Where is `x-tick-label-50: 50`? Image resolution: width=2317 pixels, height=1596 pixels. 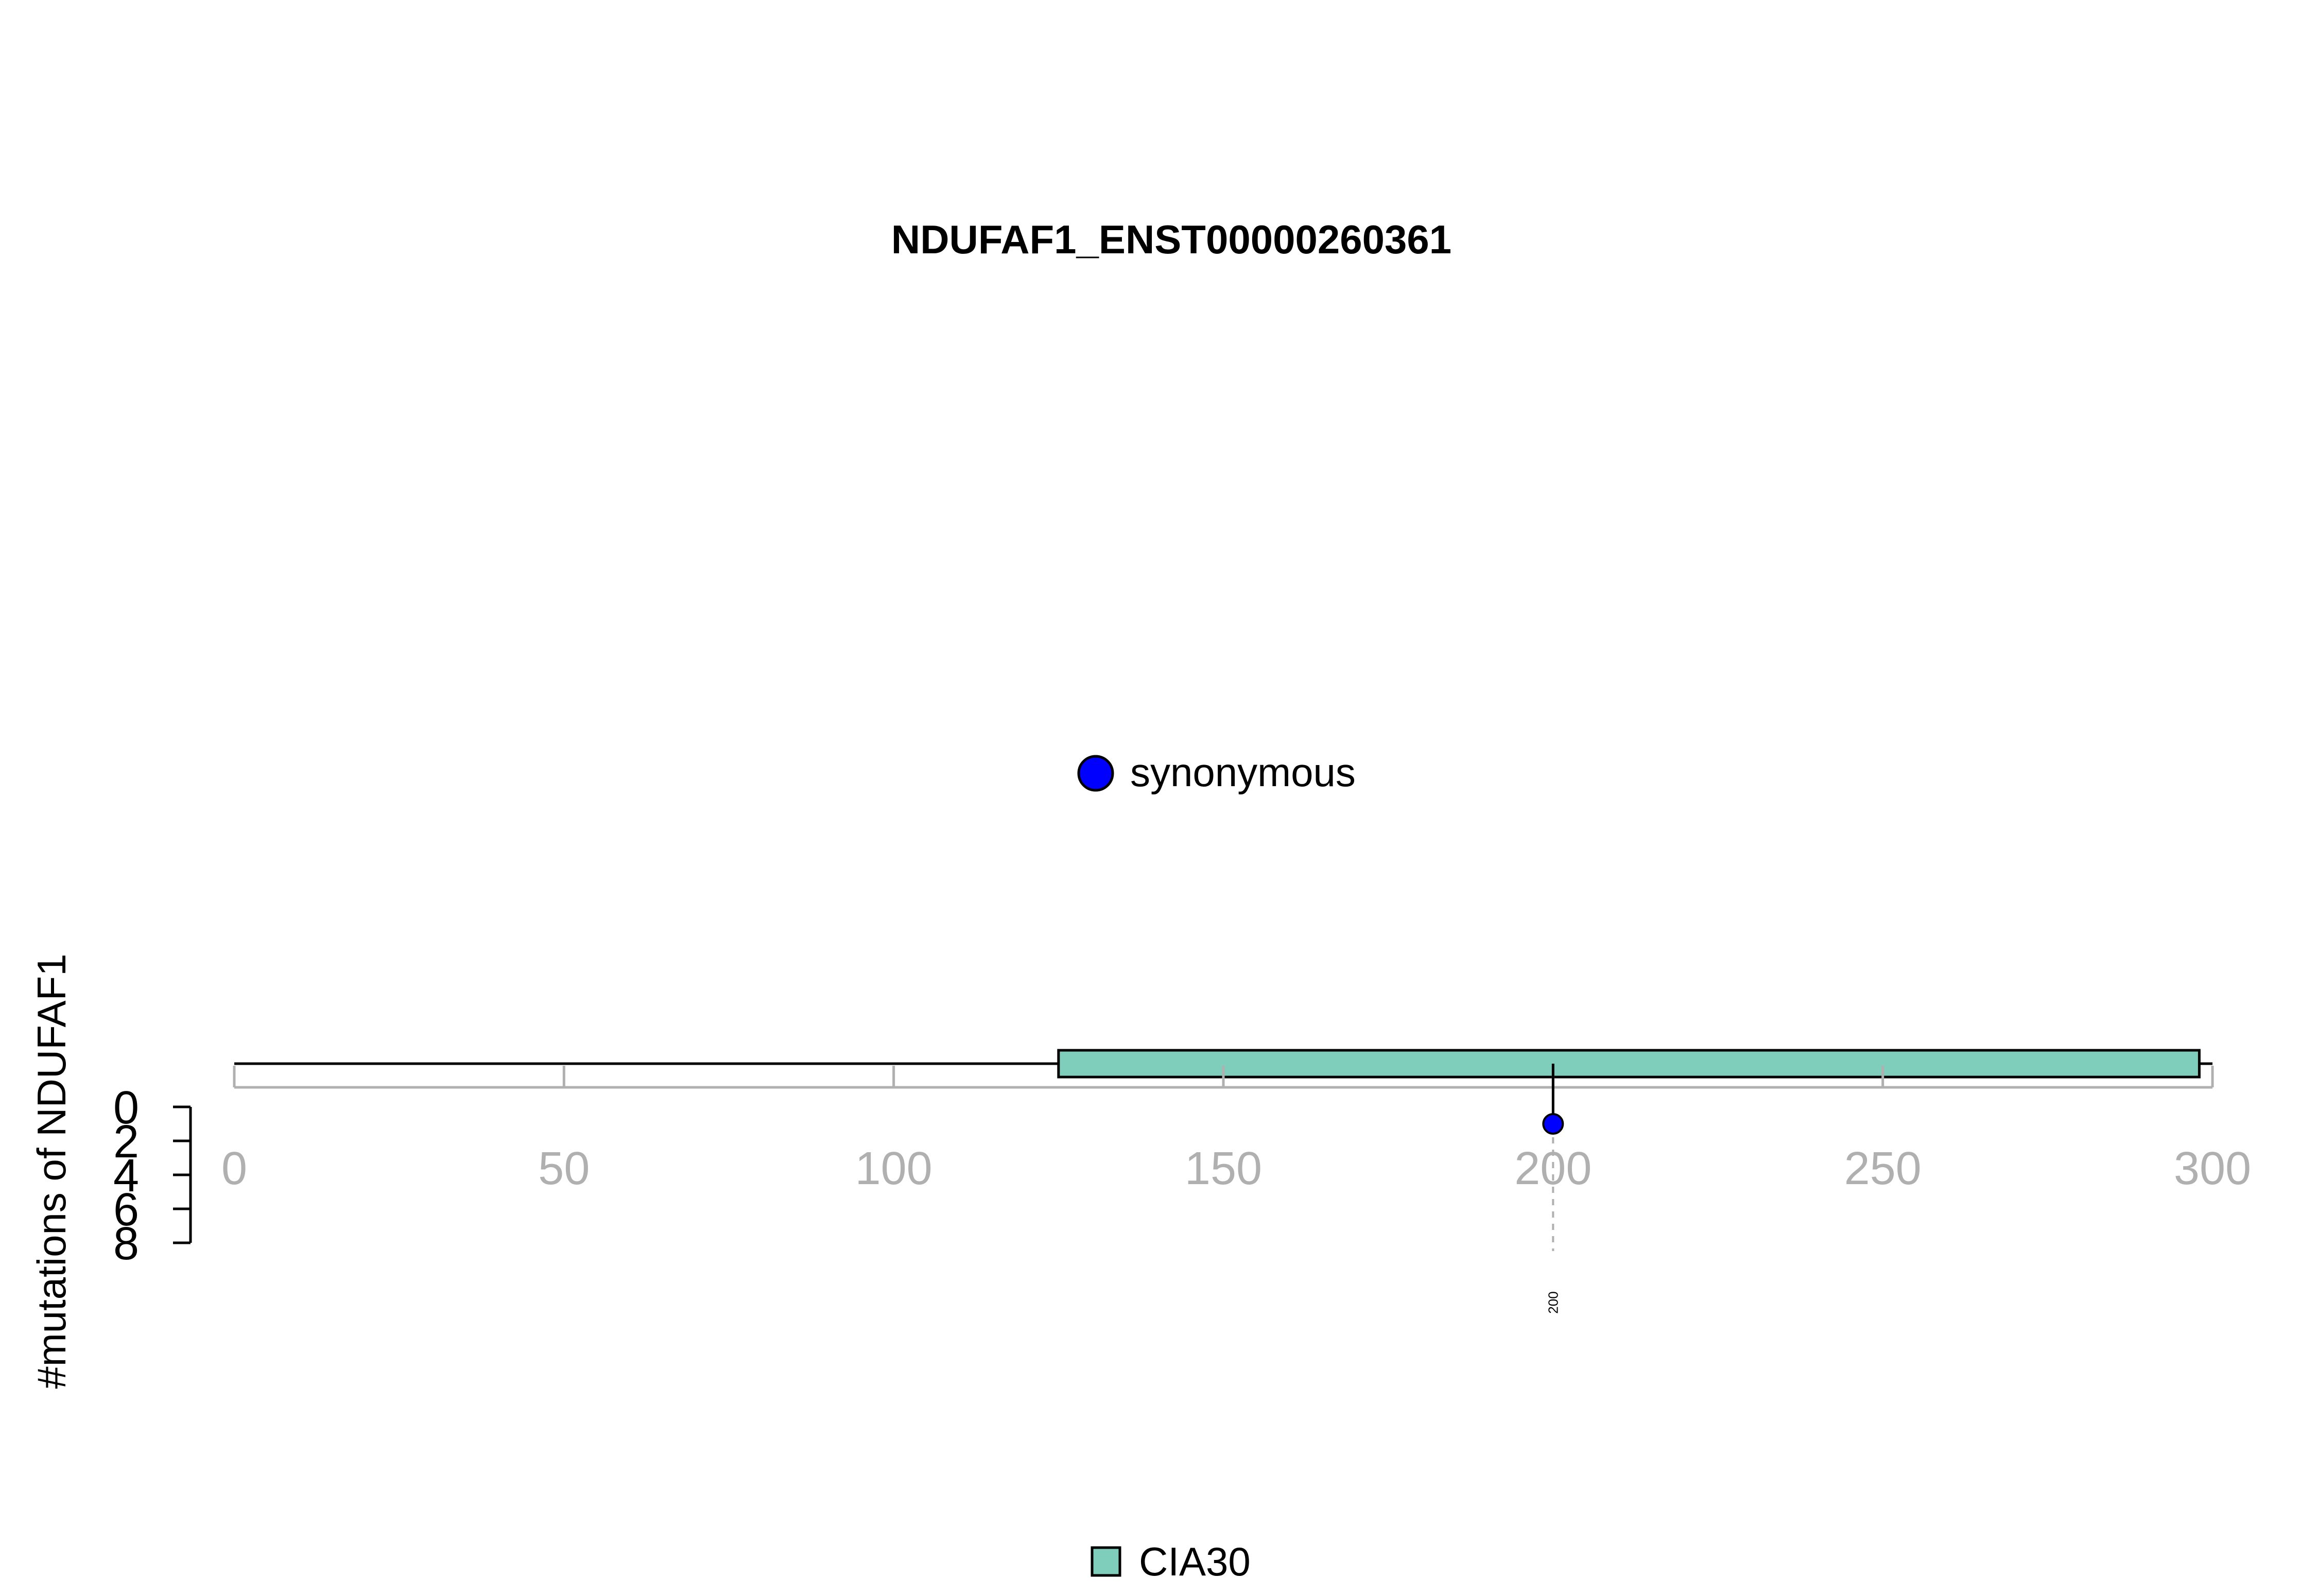 x-tick-label-50: 50 is located at coordinates (564, 1168).